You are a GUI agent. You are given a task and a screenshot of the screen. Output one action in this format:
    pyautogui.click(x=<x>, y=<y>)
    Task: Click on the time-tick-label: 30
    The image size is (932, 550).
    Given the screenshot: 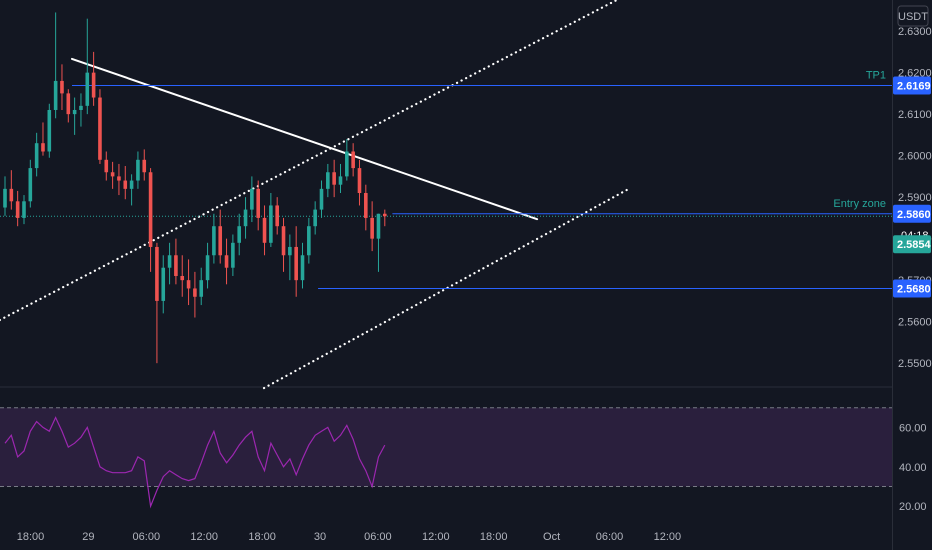 What is the action you would take?
    pyautogui.click(x=320, y=537)
    